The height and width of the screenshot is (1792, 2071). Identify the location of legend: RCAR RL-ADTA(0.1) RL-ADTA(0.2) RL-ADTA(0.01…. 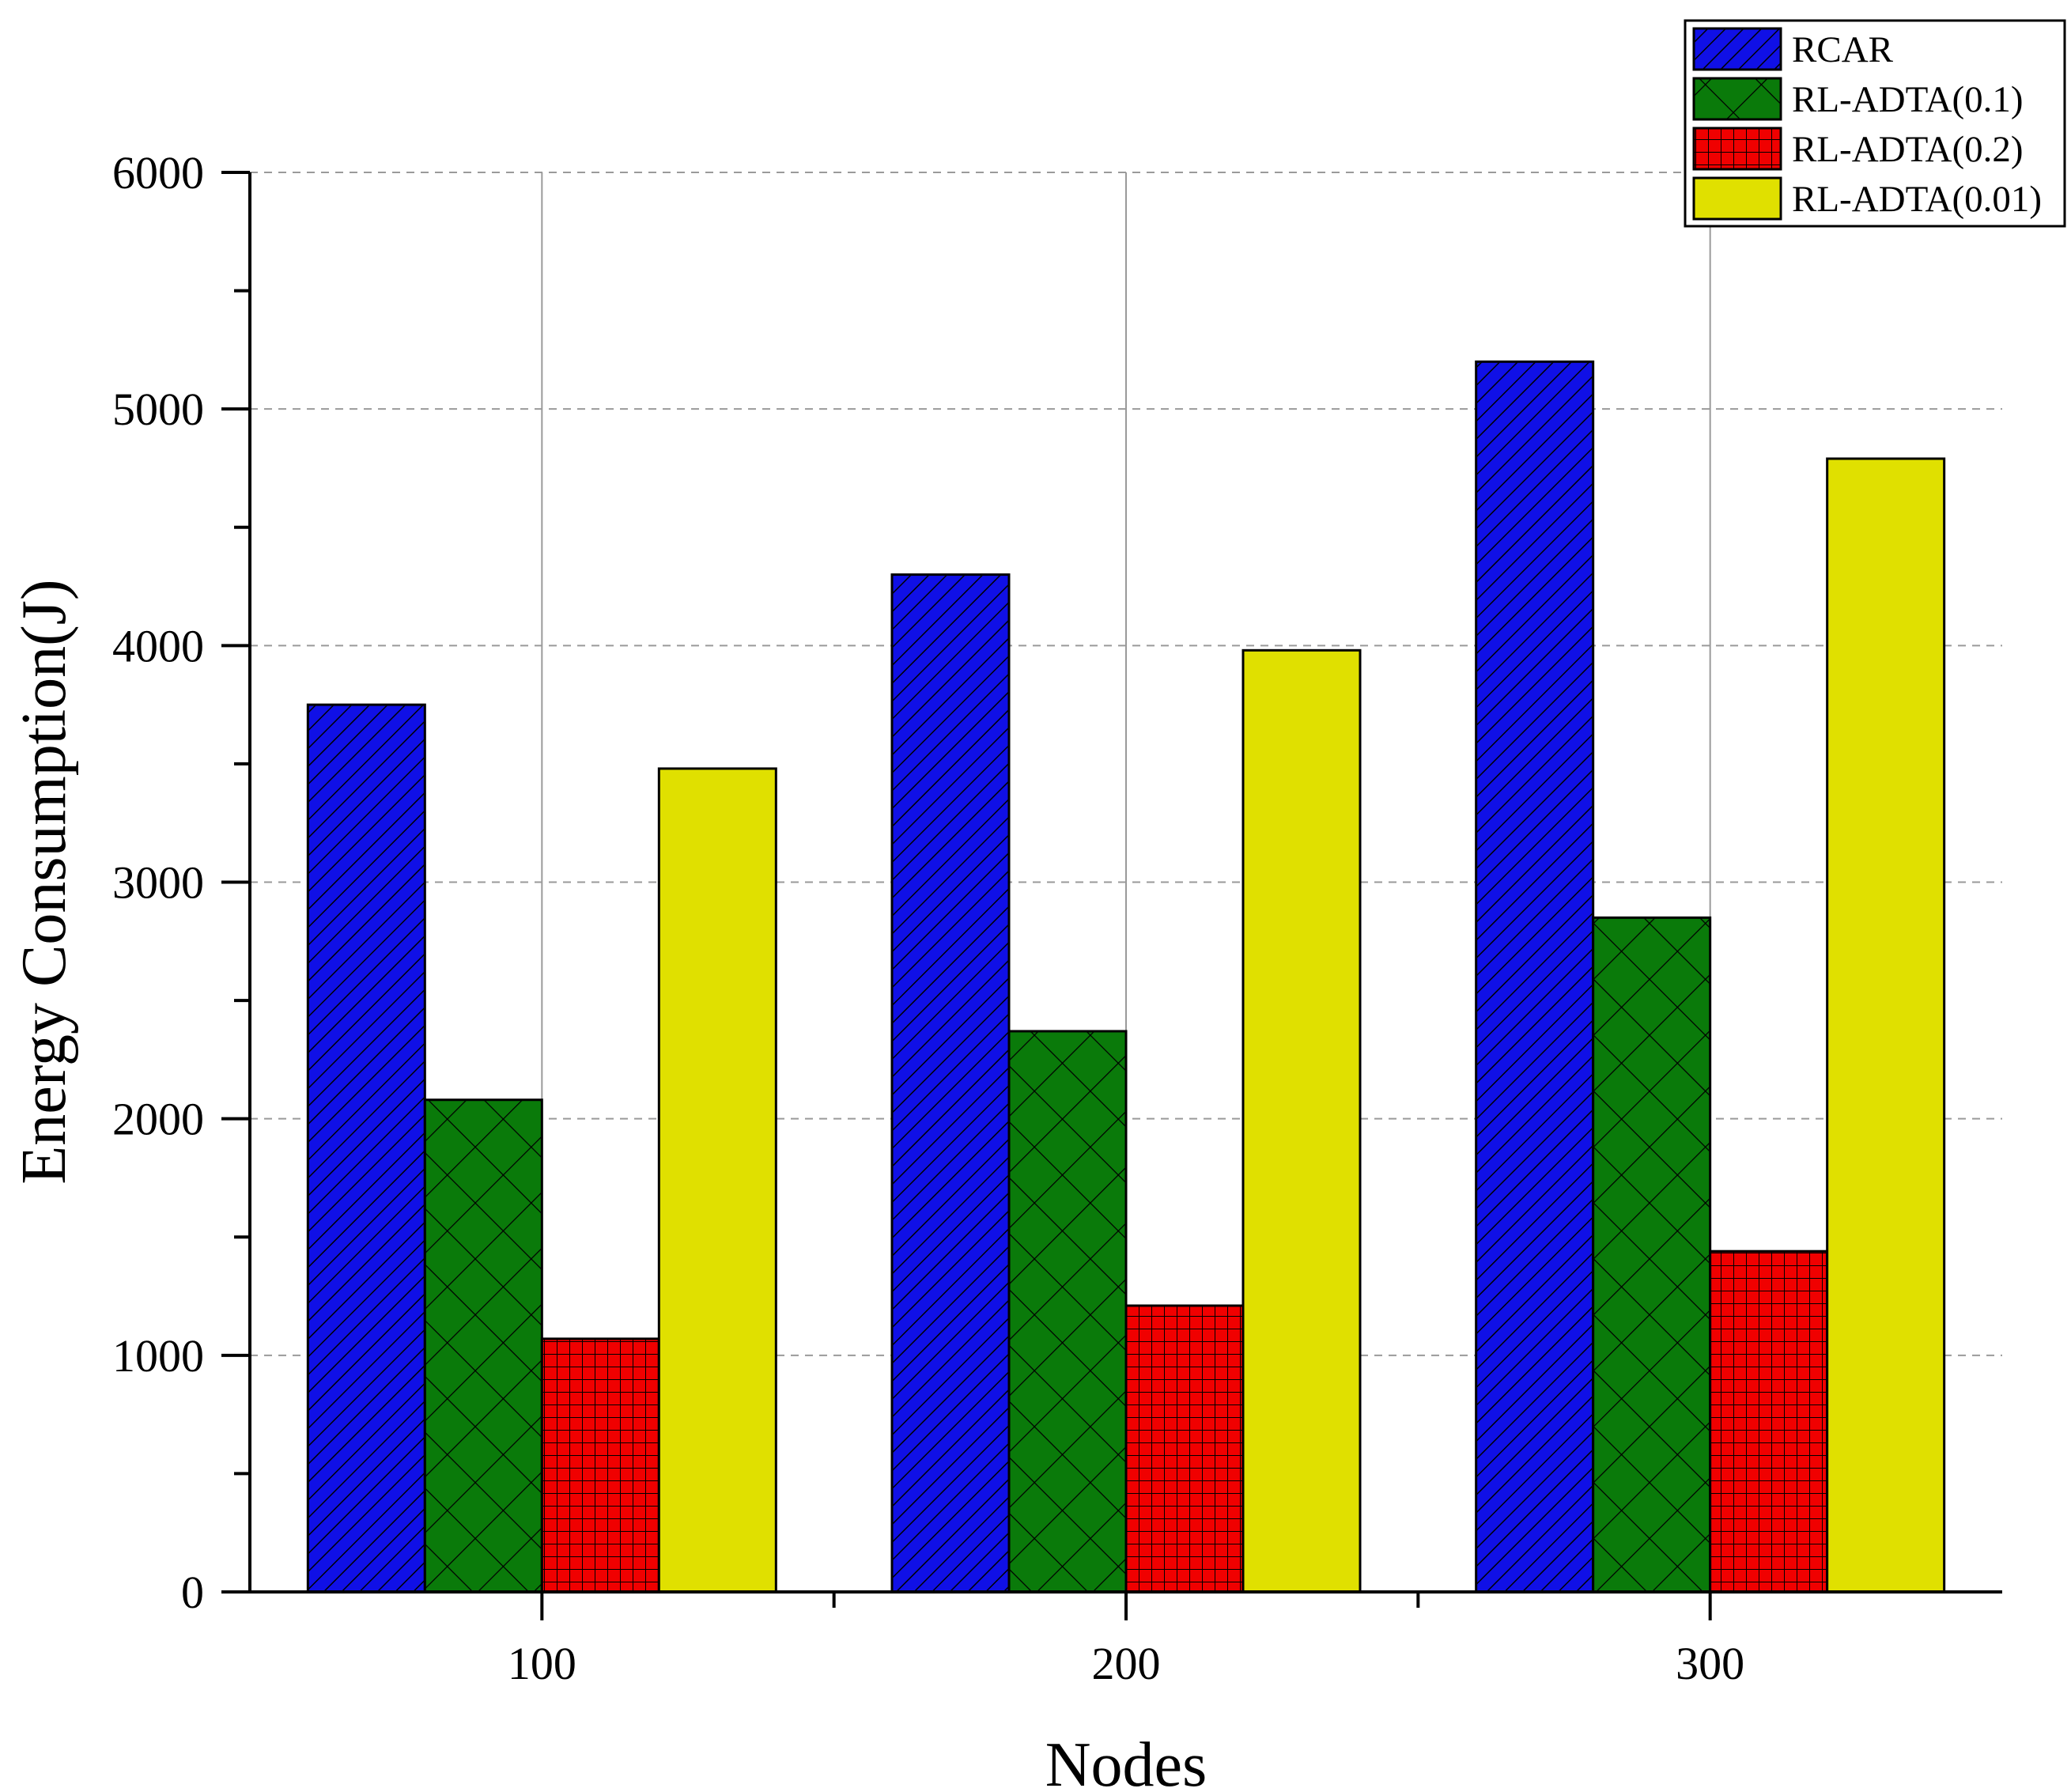
(1875, 124).